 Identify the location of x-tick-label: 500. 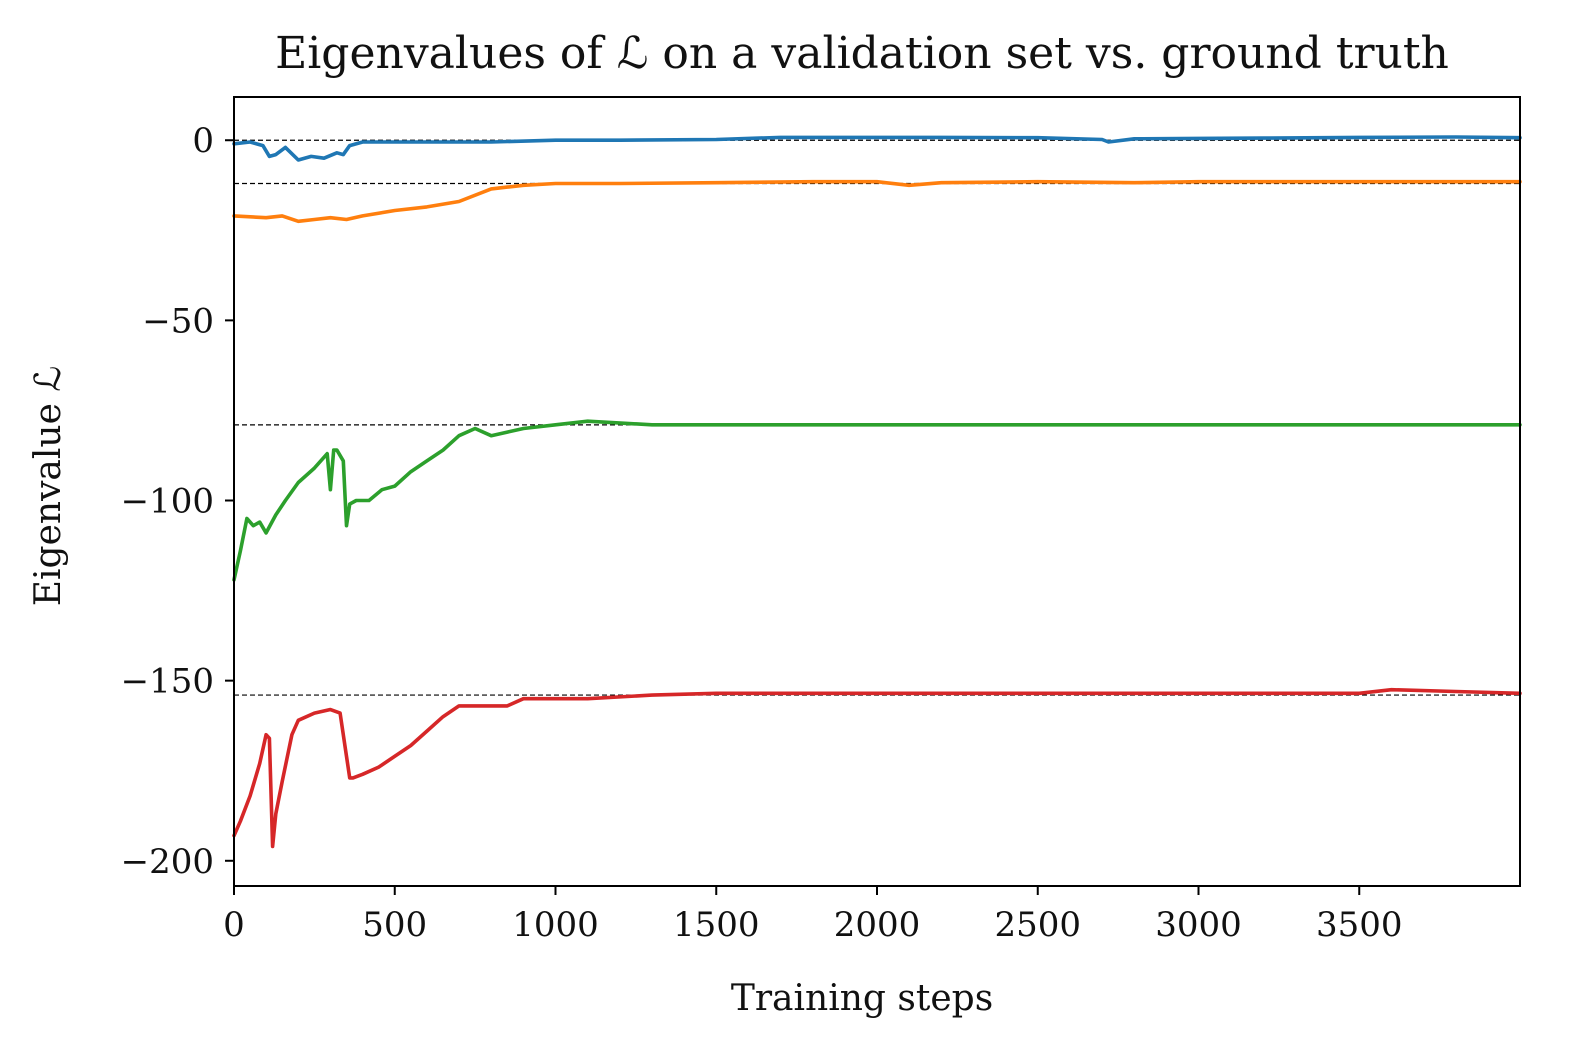
(394, 925).